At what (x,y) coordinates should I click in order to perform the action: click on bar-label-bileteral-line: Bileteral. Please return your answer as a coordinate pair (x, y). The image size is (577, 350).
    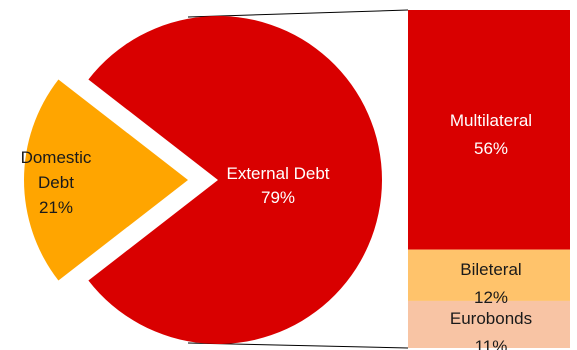
    Looking at the image, I should click on (490, 269).